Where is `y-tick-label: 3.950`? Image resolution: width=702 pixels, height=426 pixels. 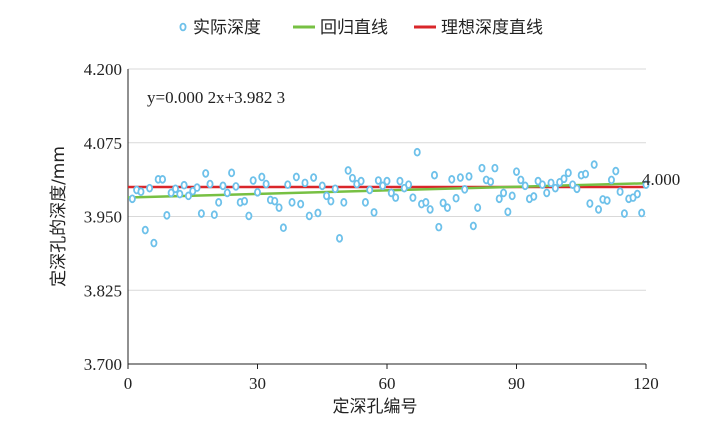 y-tick-label: 3.950 is located at coordinates (103, 217).